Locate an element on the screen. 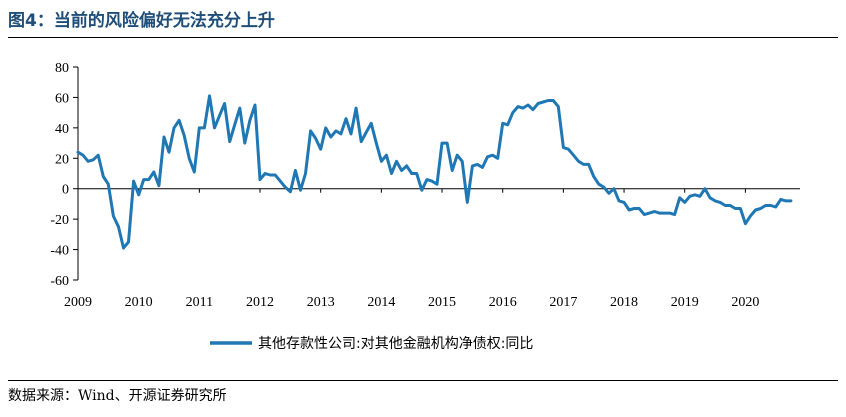 This screenshot has height=417, width=846. top-rule is located at coordinates (423, 37).